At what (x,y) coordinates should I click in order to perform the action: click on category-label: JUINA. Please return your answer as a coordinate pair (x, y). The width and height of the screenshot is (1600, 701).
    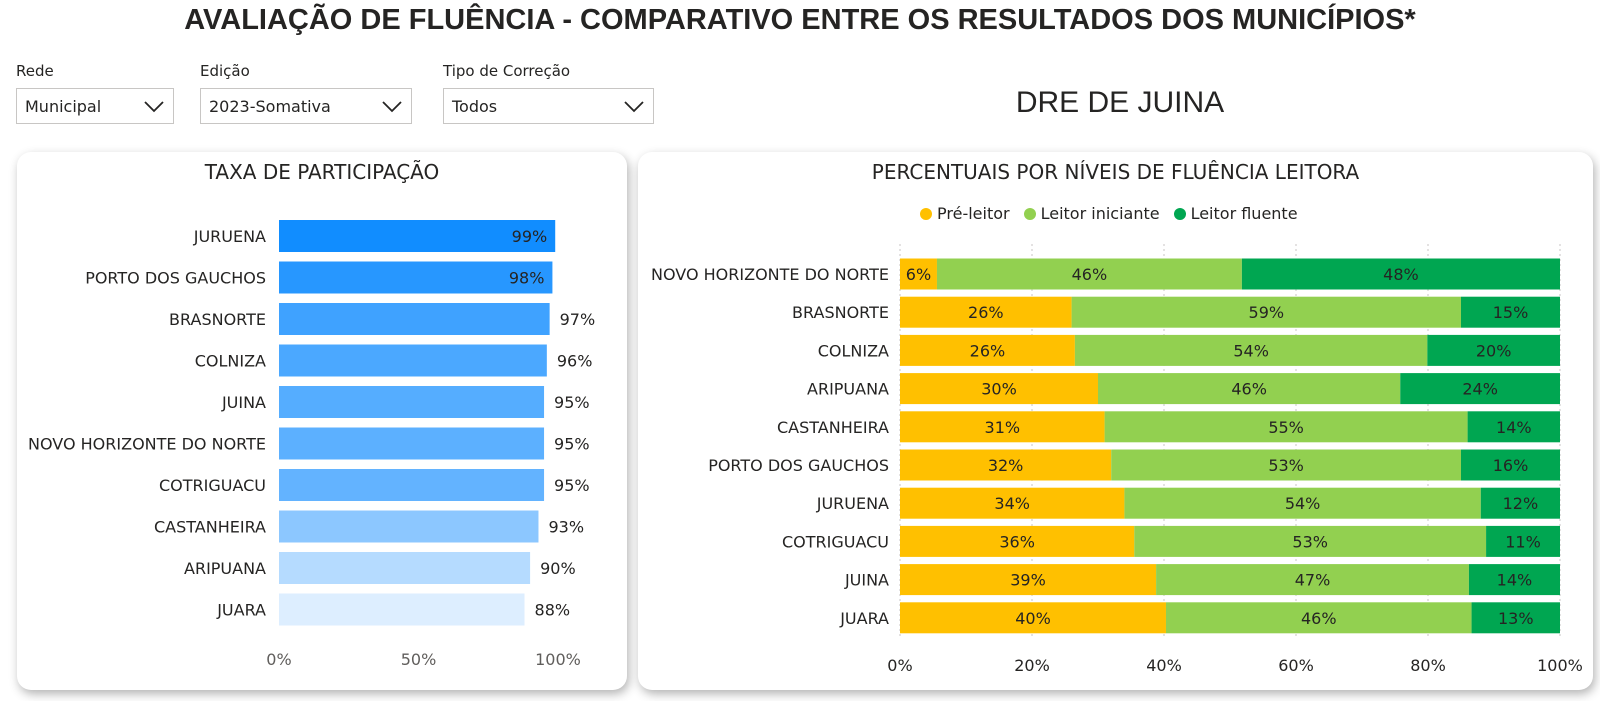
    Looking at the image, I should click on (866, 580).